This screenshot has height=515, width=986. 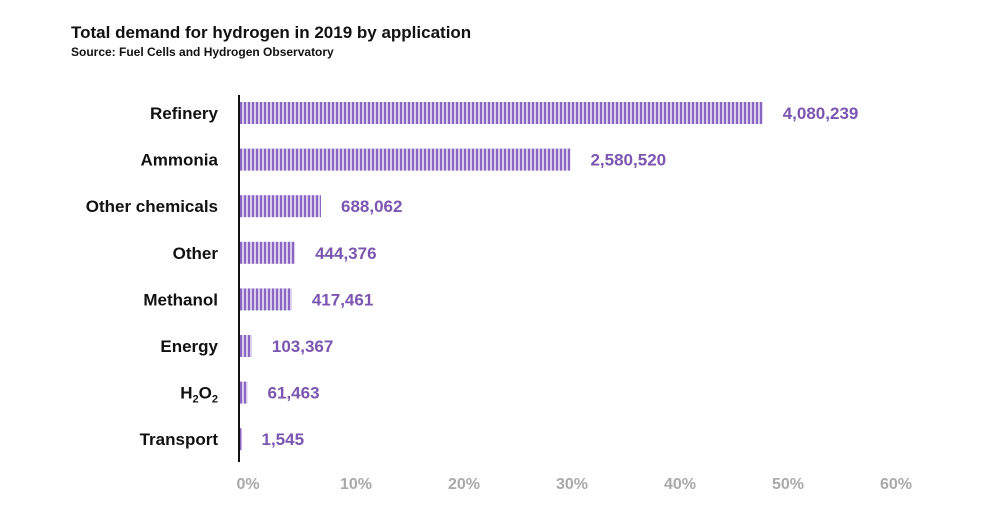 I want to click on value-label: 417,461, so click(x=342, y=299).